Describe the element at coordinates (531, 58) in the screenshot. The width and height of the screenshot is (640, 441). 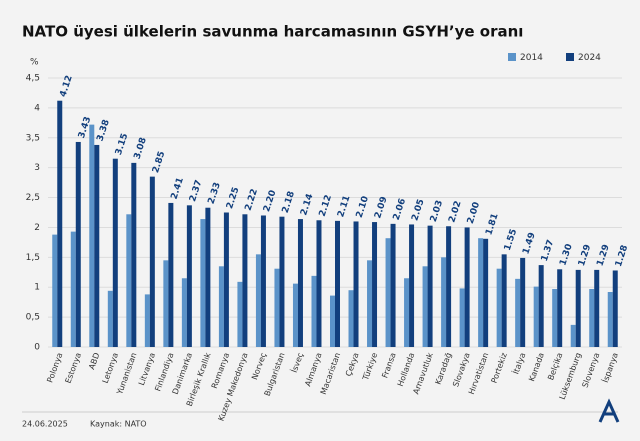
I see `legend-label: 2014` at that location.